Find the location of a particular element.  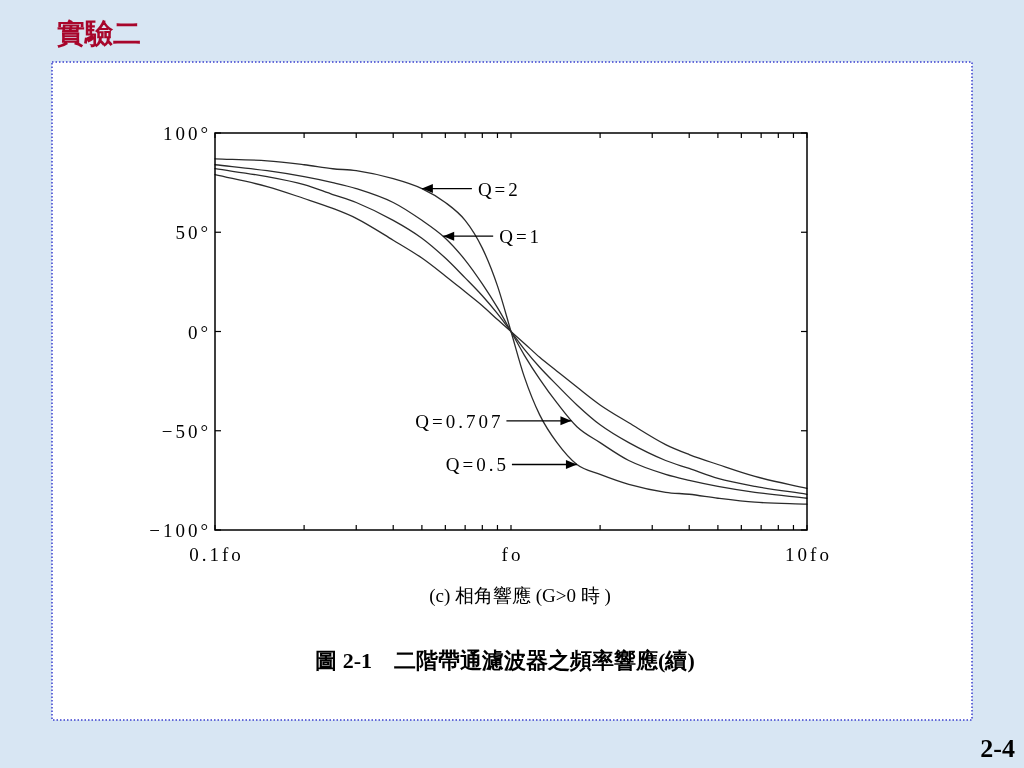

x-tick-label: 0.1fo is located at coordinates (216, 554).